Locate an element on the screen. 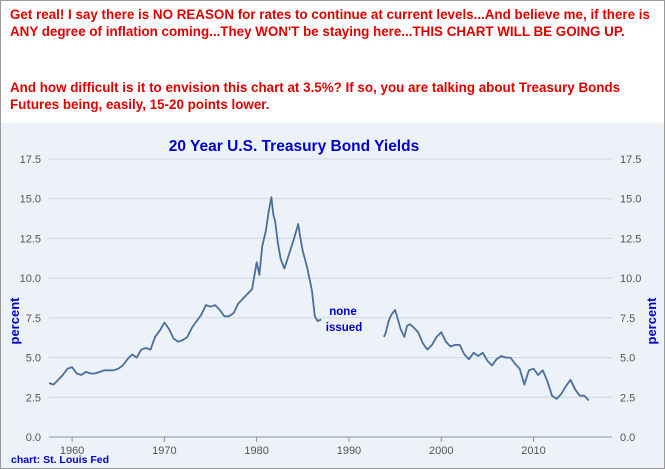 This screenshot has height=469, width=665. y-tick-label-left: 17.5 is located at coordinates (30, 160).